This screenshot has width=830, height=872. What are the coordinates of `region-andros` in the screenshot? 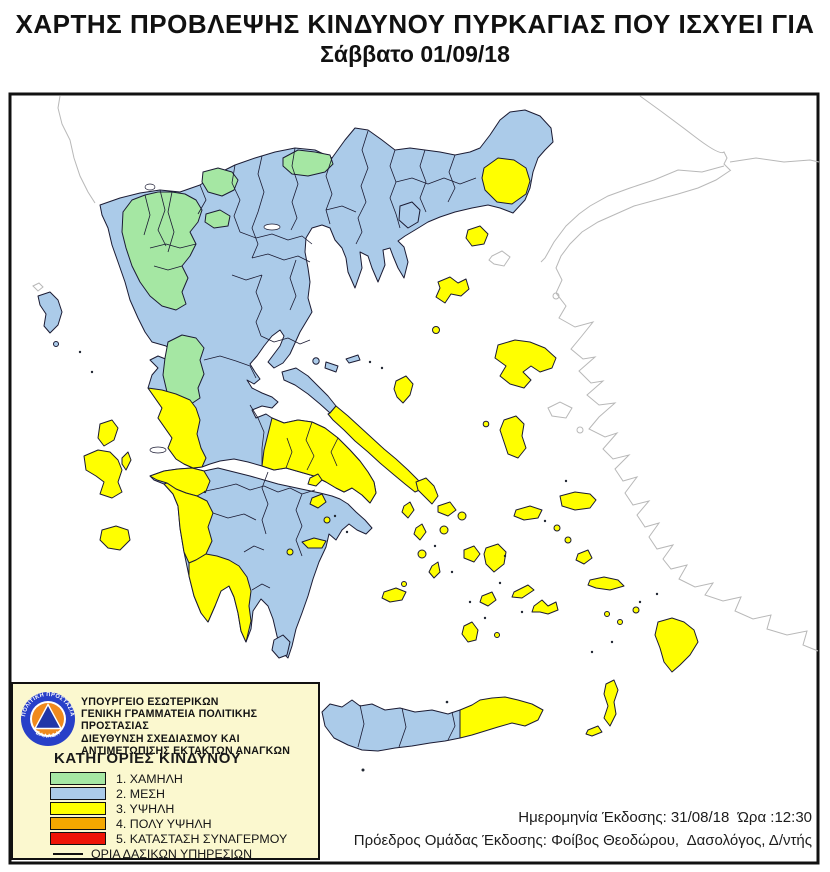 It's located at (427, 491).